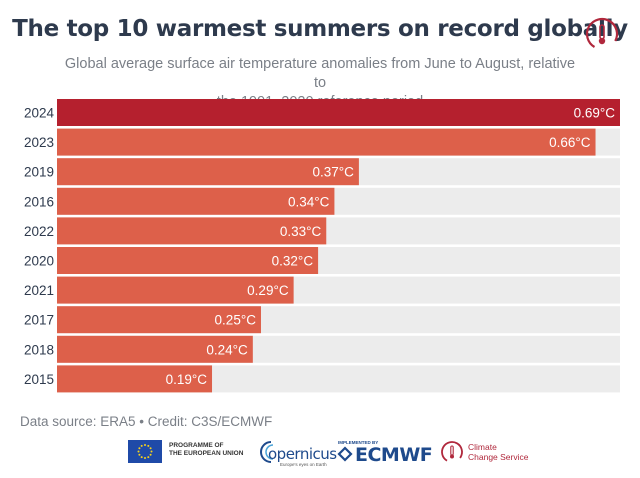  What do you see at coordinates (192, 231) in the screenshot?
I see `bar-2022` at bounding box center [192, 231].